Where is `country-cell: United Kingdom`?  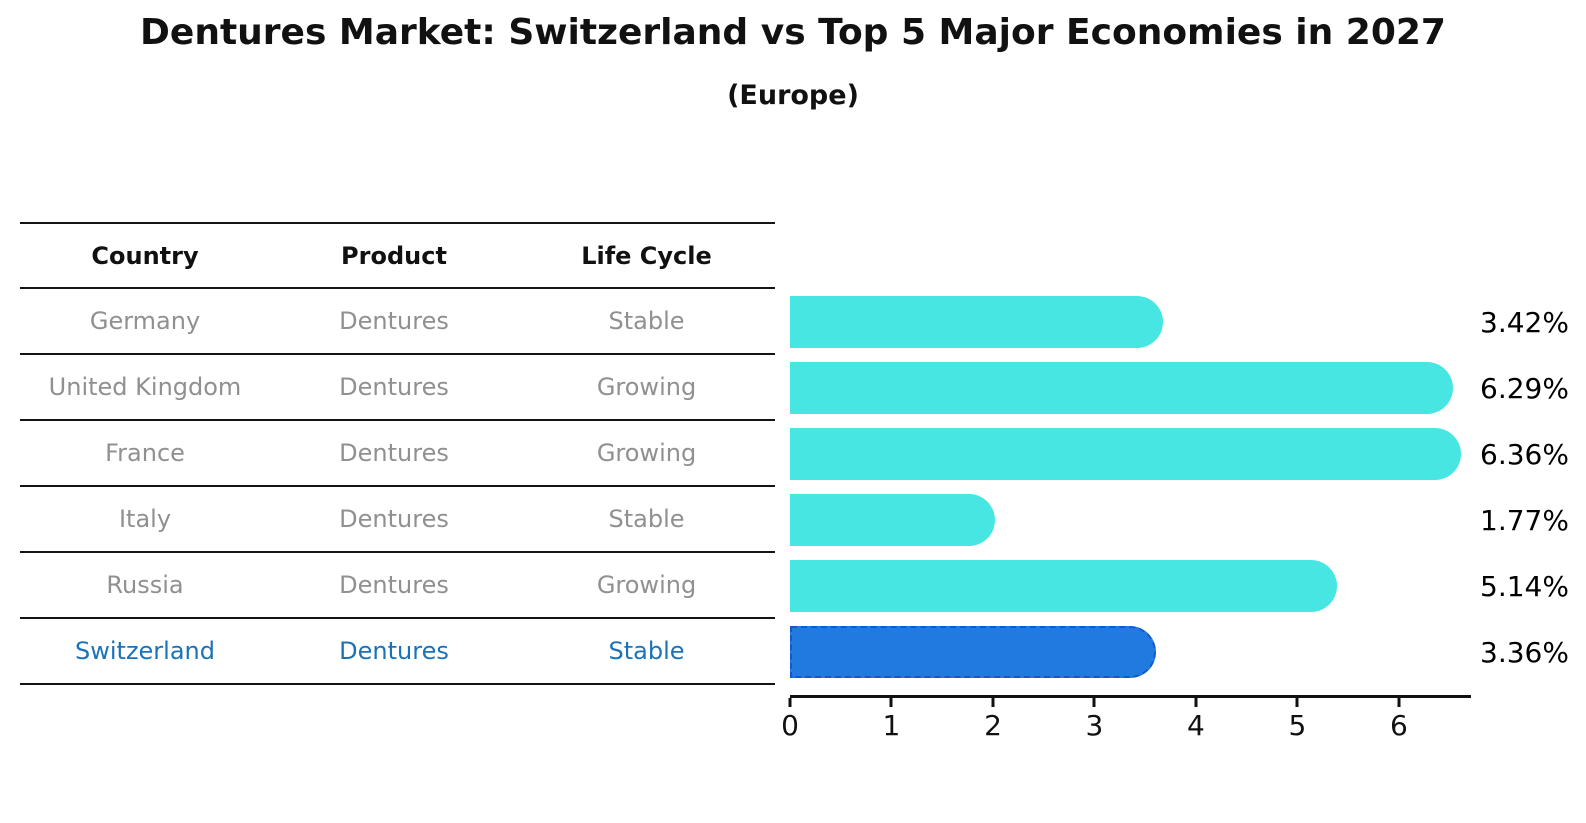 country-cell: United Kingdom is located at coordinates (145, 387).